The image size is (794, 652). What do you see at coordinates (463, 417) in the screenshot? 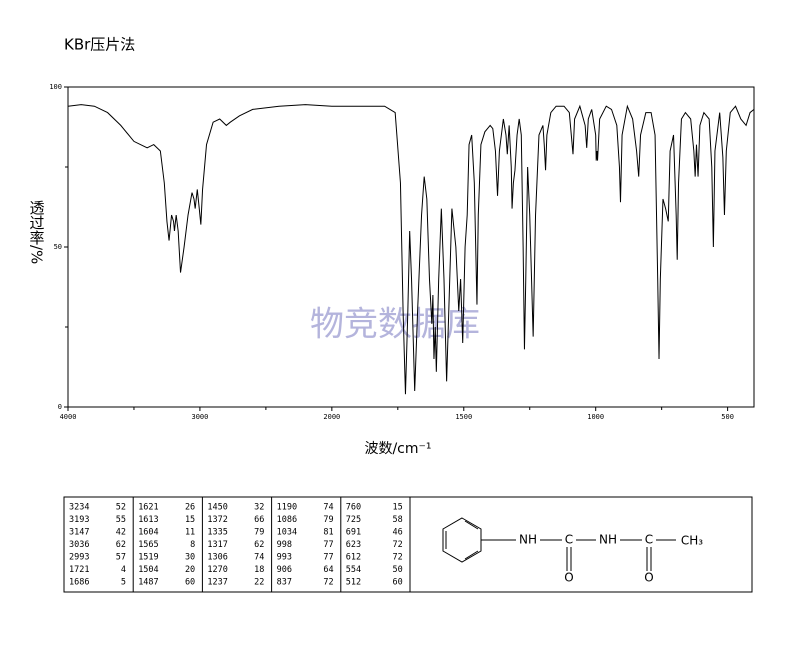
I see `x-tick-label: 1500` at bounding box center [463, 417].